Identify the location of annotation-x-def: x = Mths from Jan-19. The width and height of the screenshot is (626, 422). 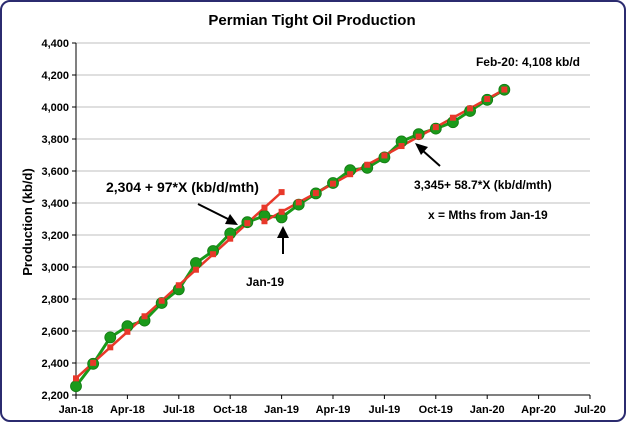
(488, 215).